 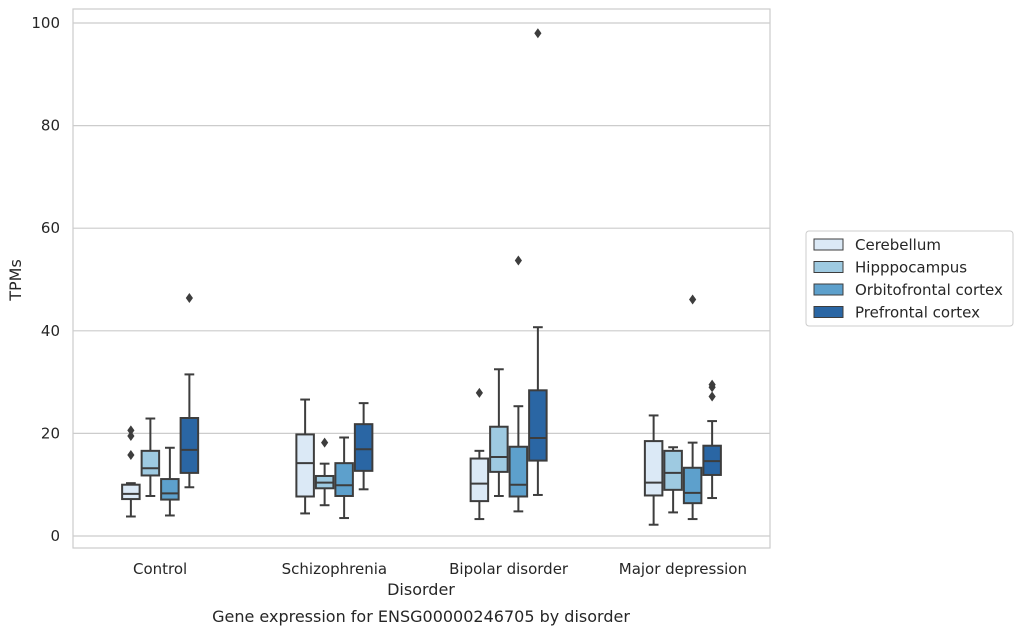 What do you see at coordinates (683, 569) in the screenshot?
I see `x-tick-label: Major depression` at bounding box center [683, 569].